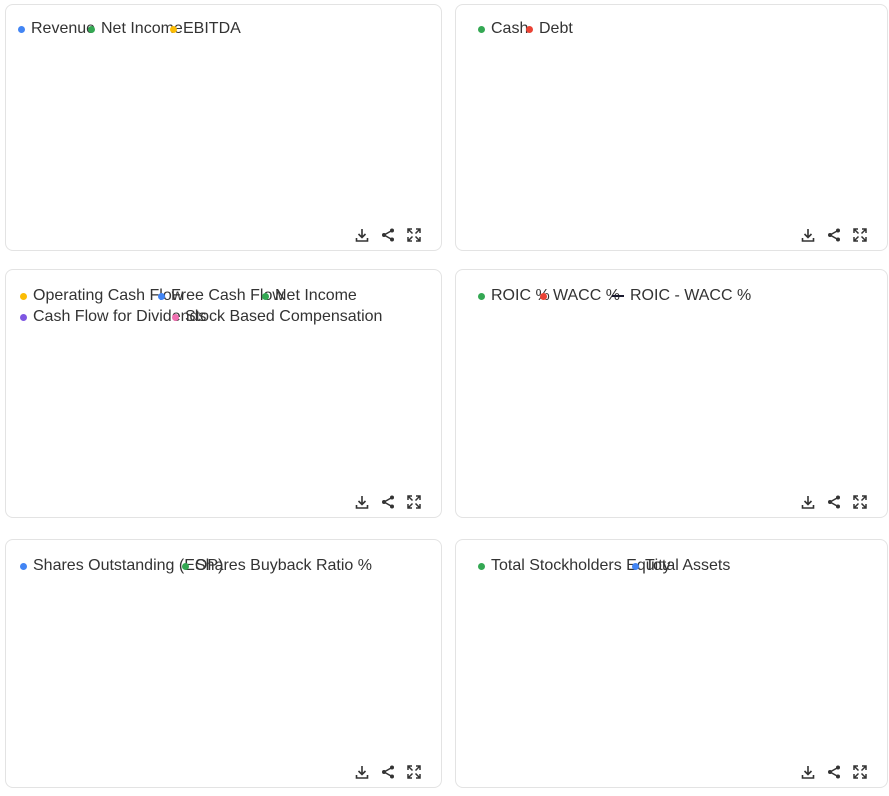 This screenshot has width=889, height=796. I want to click on legend-label: Revenue, so click(63, 28).